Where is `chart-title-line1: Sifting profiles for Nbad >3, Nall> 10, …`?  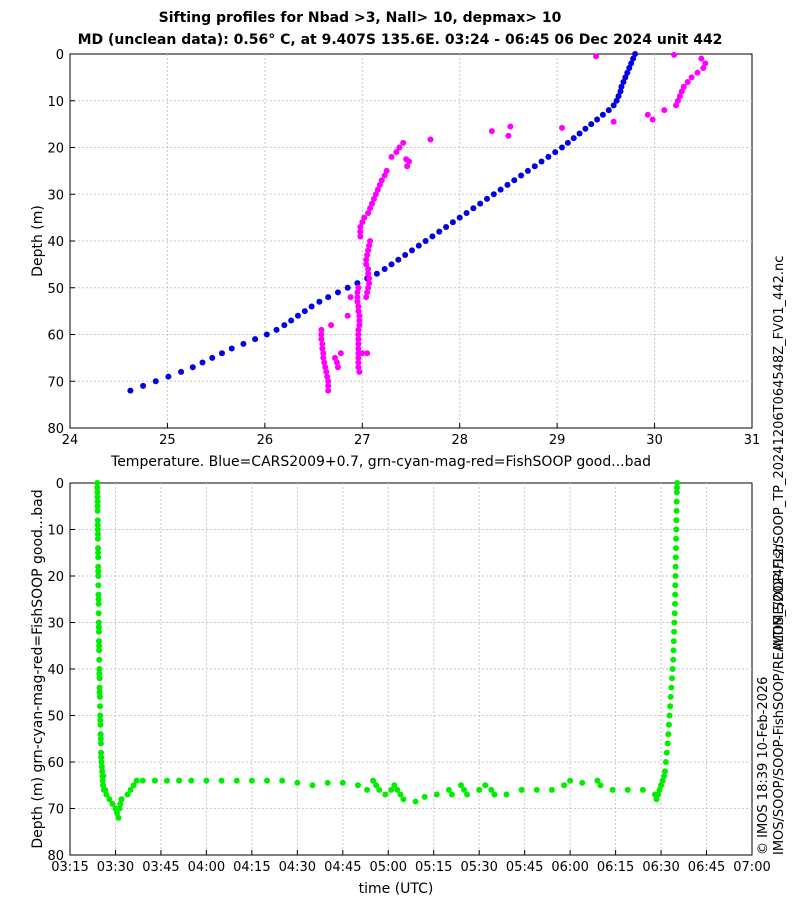
chart-title-line1: Sifting profiles for Nbad >3, Nall> 10, … is located at coordinates (360, 18).